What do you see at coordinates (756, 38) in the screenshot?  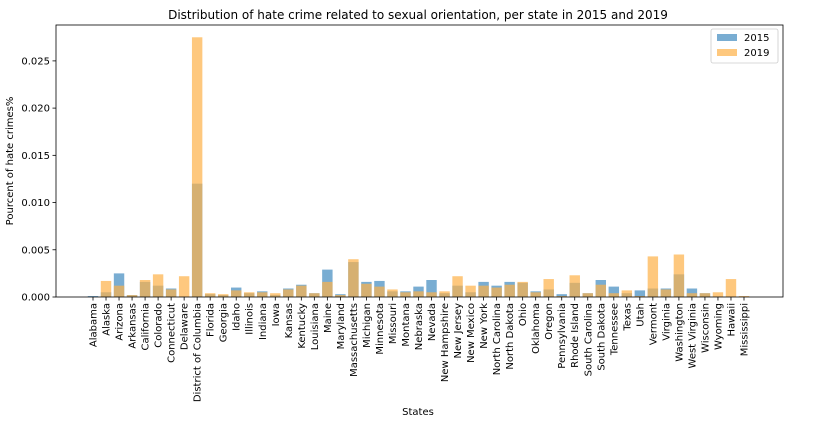 I see `legend-label-2015: 2015` at bounding box center [756, 38].